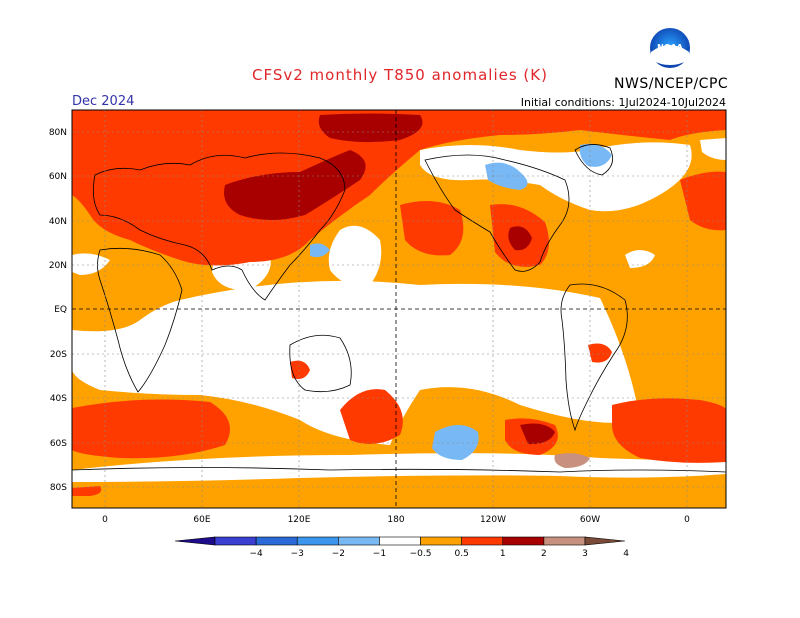 This screenshot has width=800, height=618. What do you see at coordinates (103, 101) in the screenshot?
I see `valid-month-label: Dec 2024` at bounding box center [103, 101].